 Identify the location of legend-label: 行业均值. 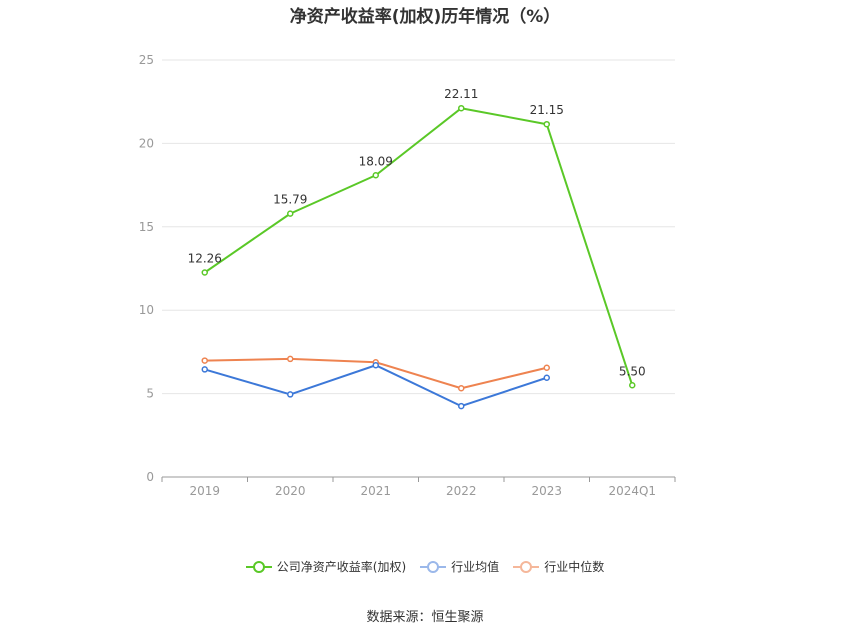
(475, 567).